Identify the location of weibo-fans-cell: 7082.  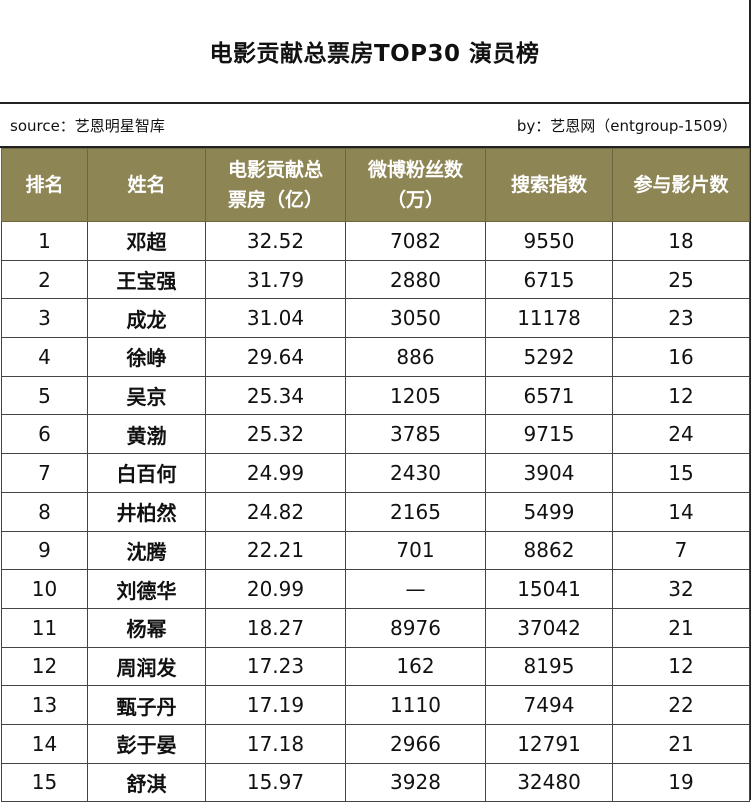
(415, 241).